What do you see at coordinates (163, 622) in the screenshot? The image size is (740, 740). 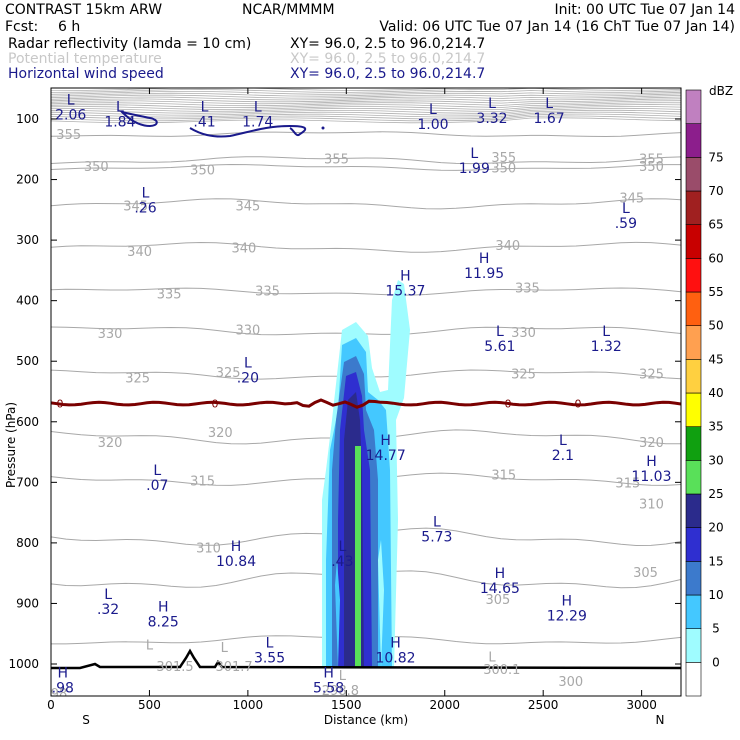 I see `wind-extremum-value: 8.25` at bounding box center [163, 622].